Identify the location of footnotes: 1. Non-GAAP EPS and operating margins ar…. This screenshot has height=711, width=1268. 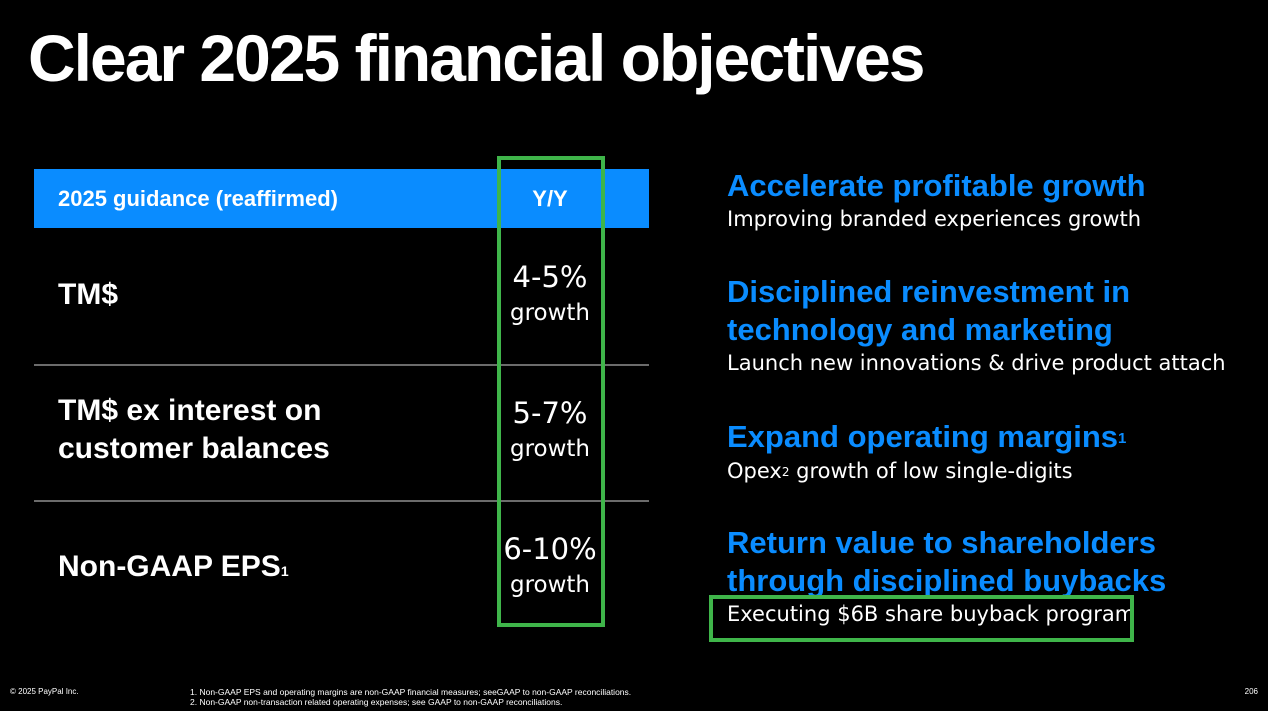
(410, 697).